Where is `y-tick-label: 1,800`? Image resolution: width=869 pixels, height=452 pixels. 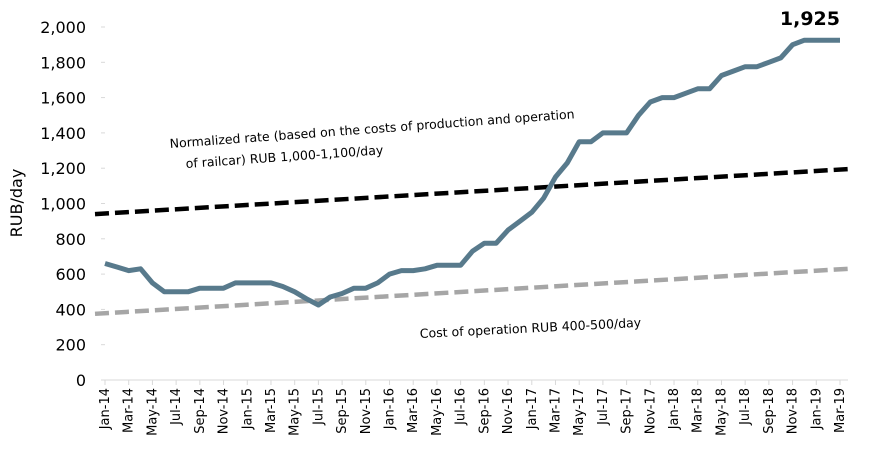
y-tick-label: 1,800 is located at coordinates (63, 62).